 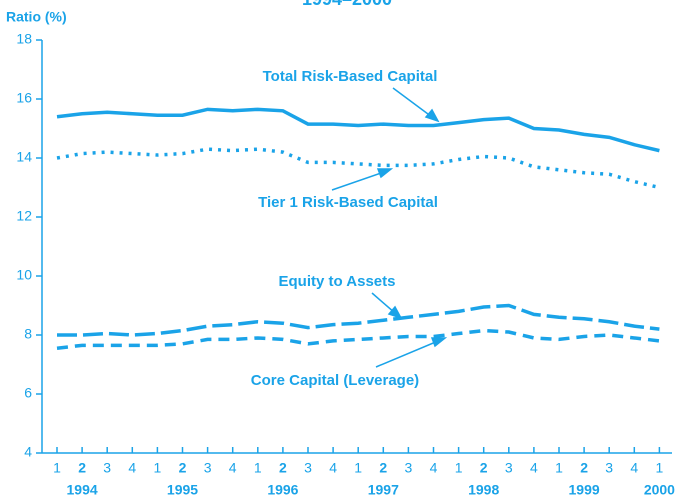 What do you see at coordinates (82, 490) in the screenshot?
I see `year-label: 1994` at bounding box center [82, 490].